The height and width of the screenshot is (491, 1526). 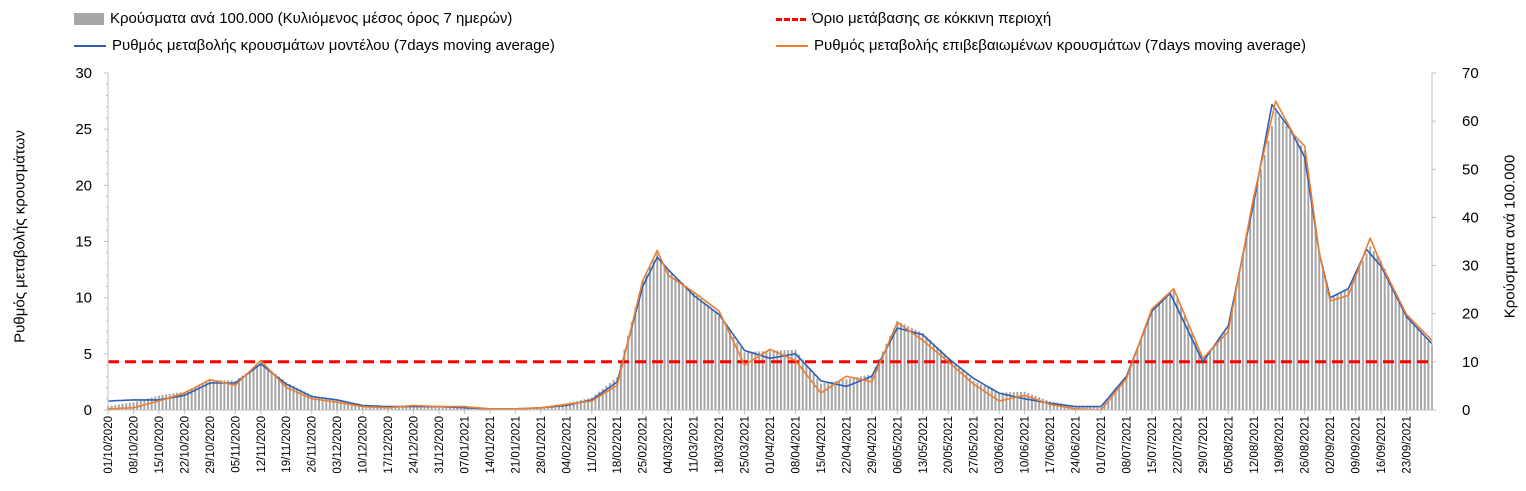 I want to click on x-tick-label: 08/10/2020, so click(x=135, y=445).